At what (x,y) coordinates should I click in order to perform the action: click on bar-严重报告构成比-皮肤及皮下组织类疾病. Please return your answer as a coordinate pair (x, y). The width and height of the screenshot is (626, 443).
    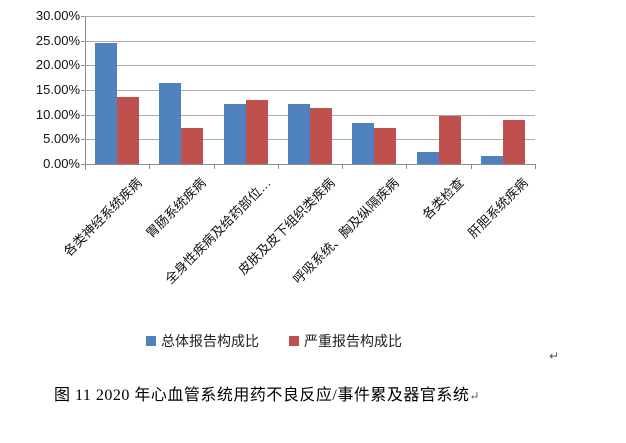
    Looking at the image, I should click on (320, 136).